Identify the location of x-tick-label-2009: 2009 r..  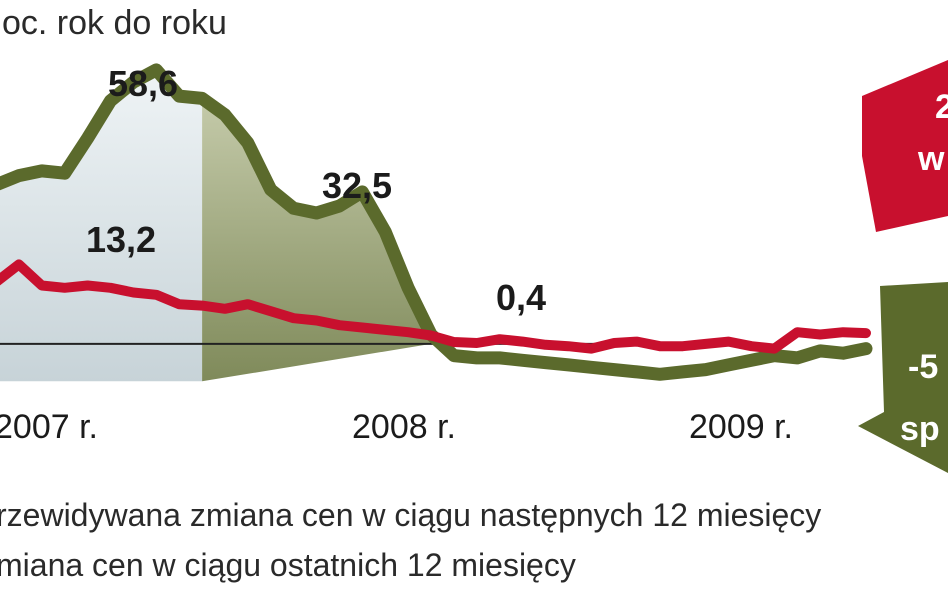
(741, 427).